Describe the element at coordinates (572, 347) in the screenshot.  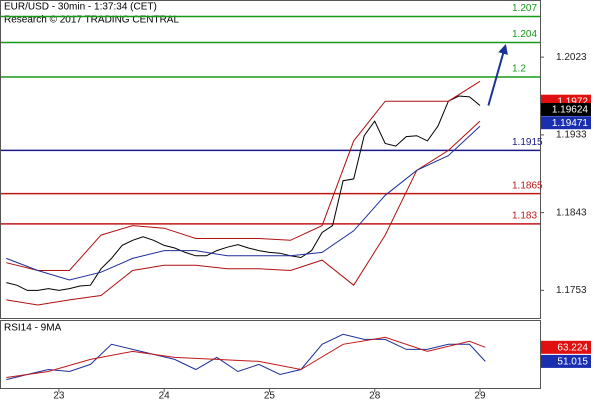
I see `price-marker-label: 63.224` at that location.